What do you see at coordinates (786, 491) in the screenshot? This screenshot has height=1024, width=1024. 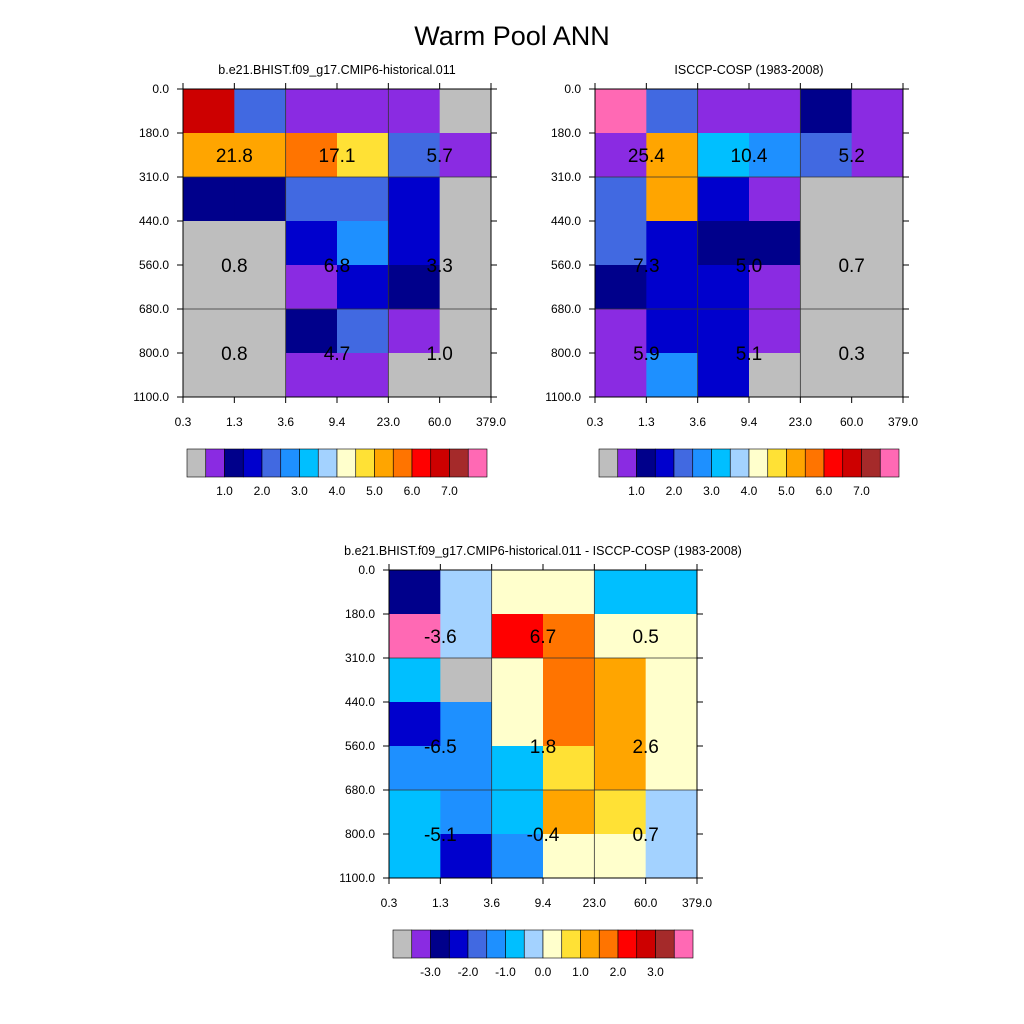 I see `colorbar-label: 5.0` at bounding box center [786, 491].